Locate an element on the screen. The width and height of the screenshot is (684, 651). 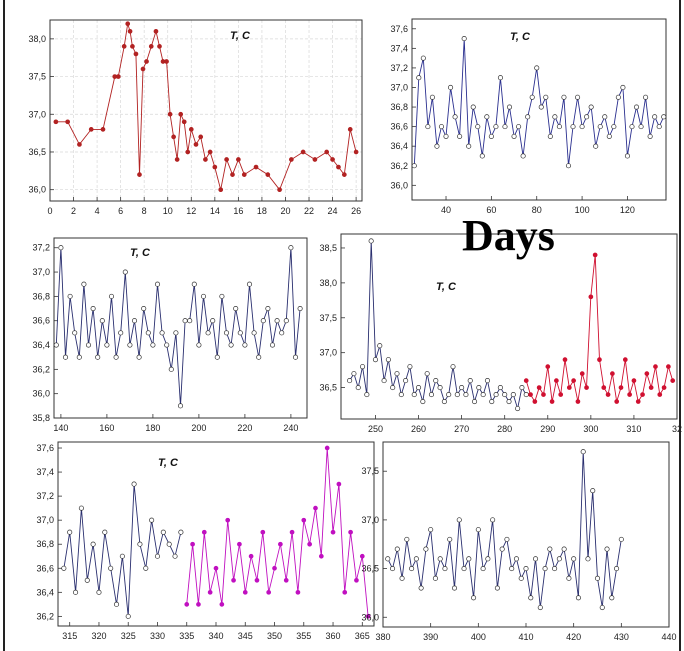
outer-frame-left is located at coordinates (4, 325).